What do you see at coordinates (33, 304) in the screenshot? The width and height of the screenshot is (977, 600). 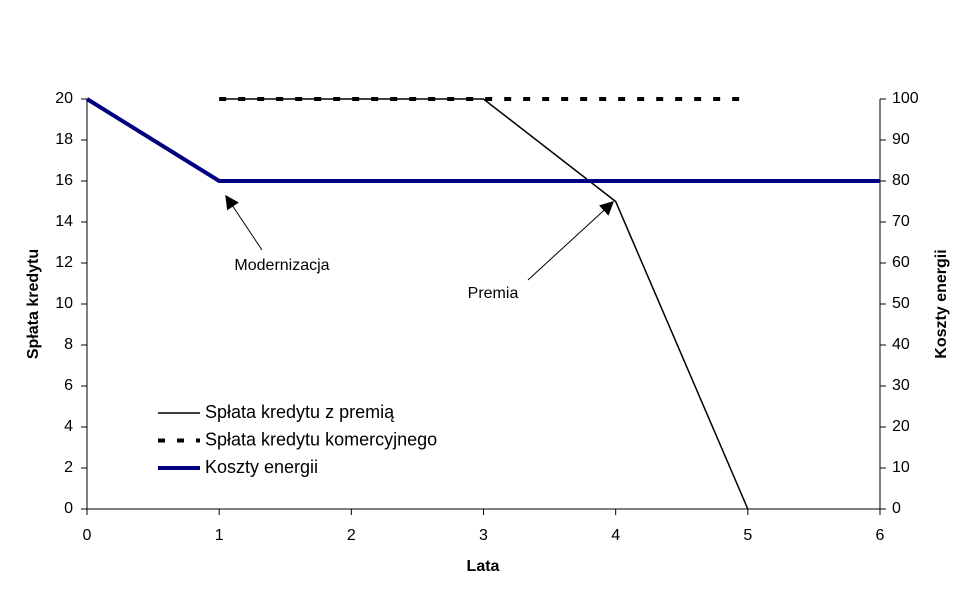 I see `y-axis-label: Spłata kredytu` at bounding box center [33, 304].